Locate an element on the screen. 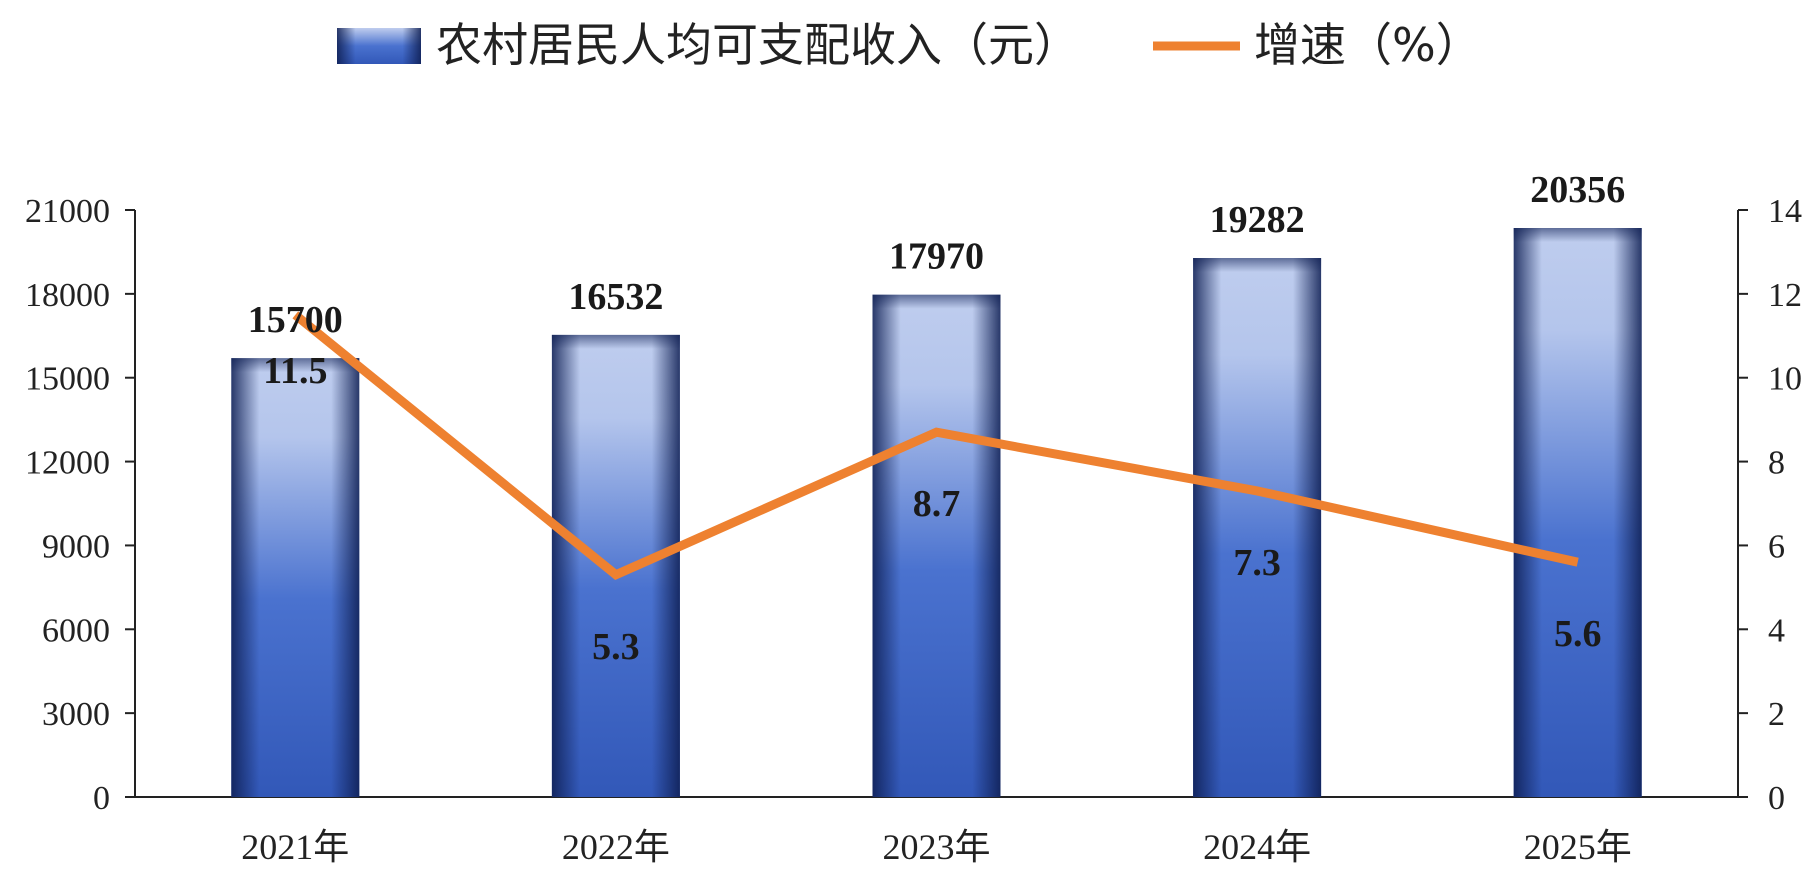 This screenshot has height=875, width=1811. legend-bar-label: 农村居民人均可支配收入（元） is located at coordinates (758, 45).